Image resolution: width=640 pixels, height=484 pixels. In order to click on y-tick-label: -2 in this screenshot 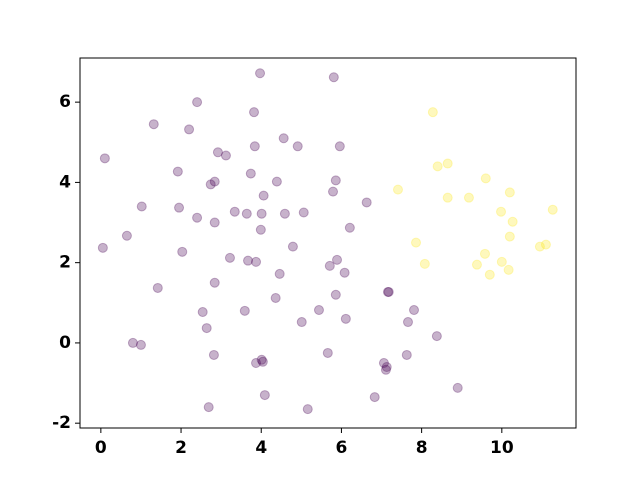, I will do `click(61, 423)`.